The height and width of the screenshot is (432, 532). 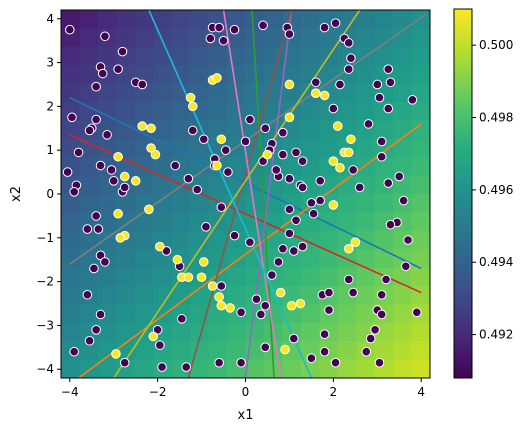 I want to click on colorbar-tick-label: 0.498, so click(x=496, y=118).